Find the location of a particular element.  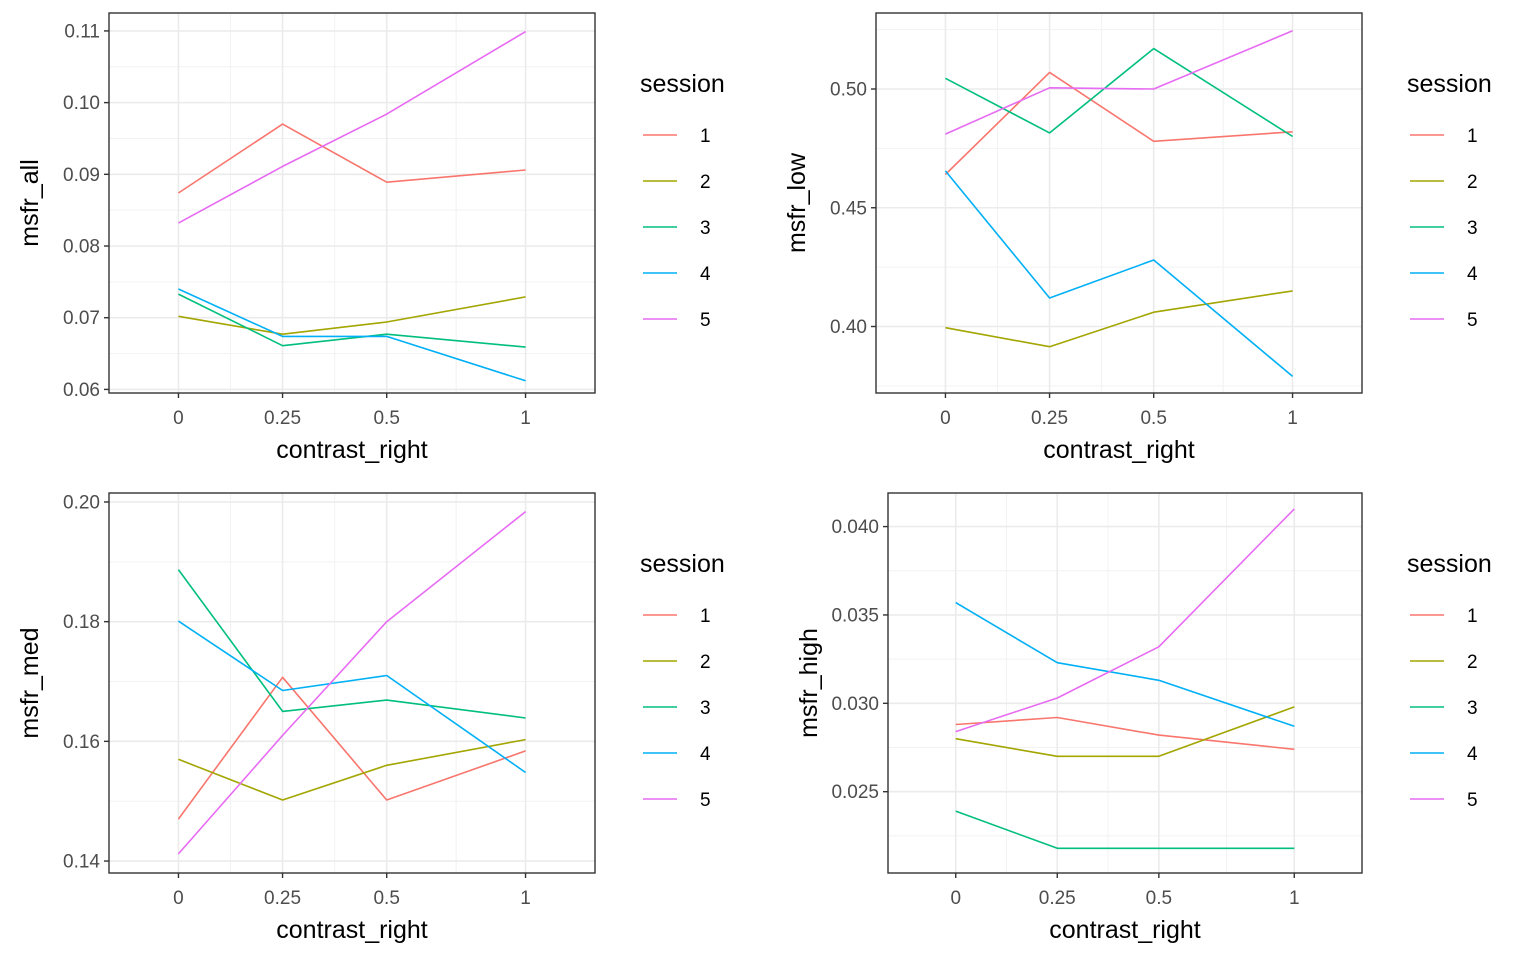

y-tick-label: 0.45 is located at coordinates (848, 208).